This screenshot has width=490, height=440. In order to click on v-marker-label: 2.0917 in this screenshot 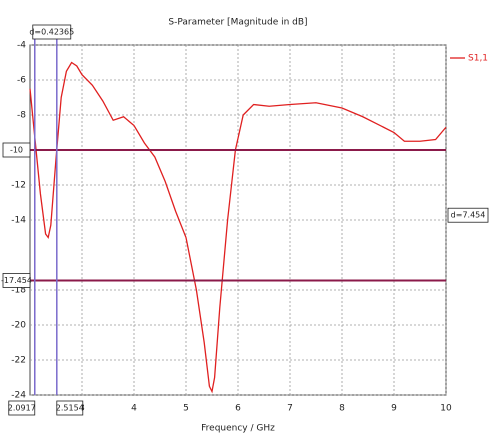, I will do `click(22, 408)`.